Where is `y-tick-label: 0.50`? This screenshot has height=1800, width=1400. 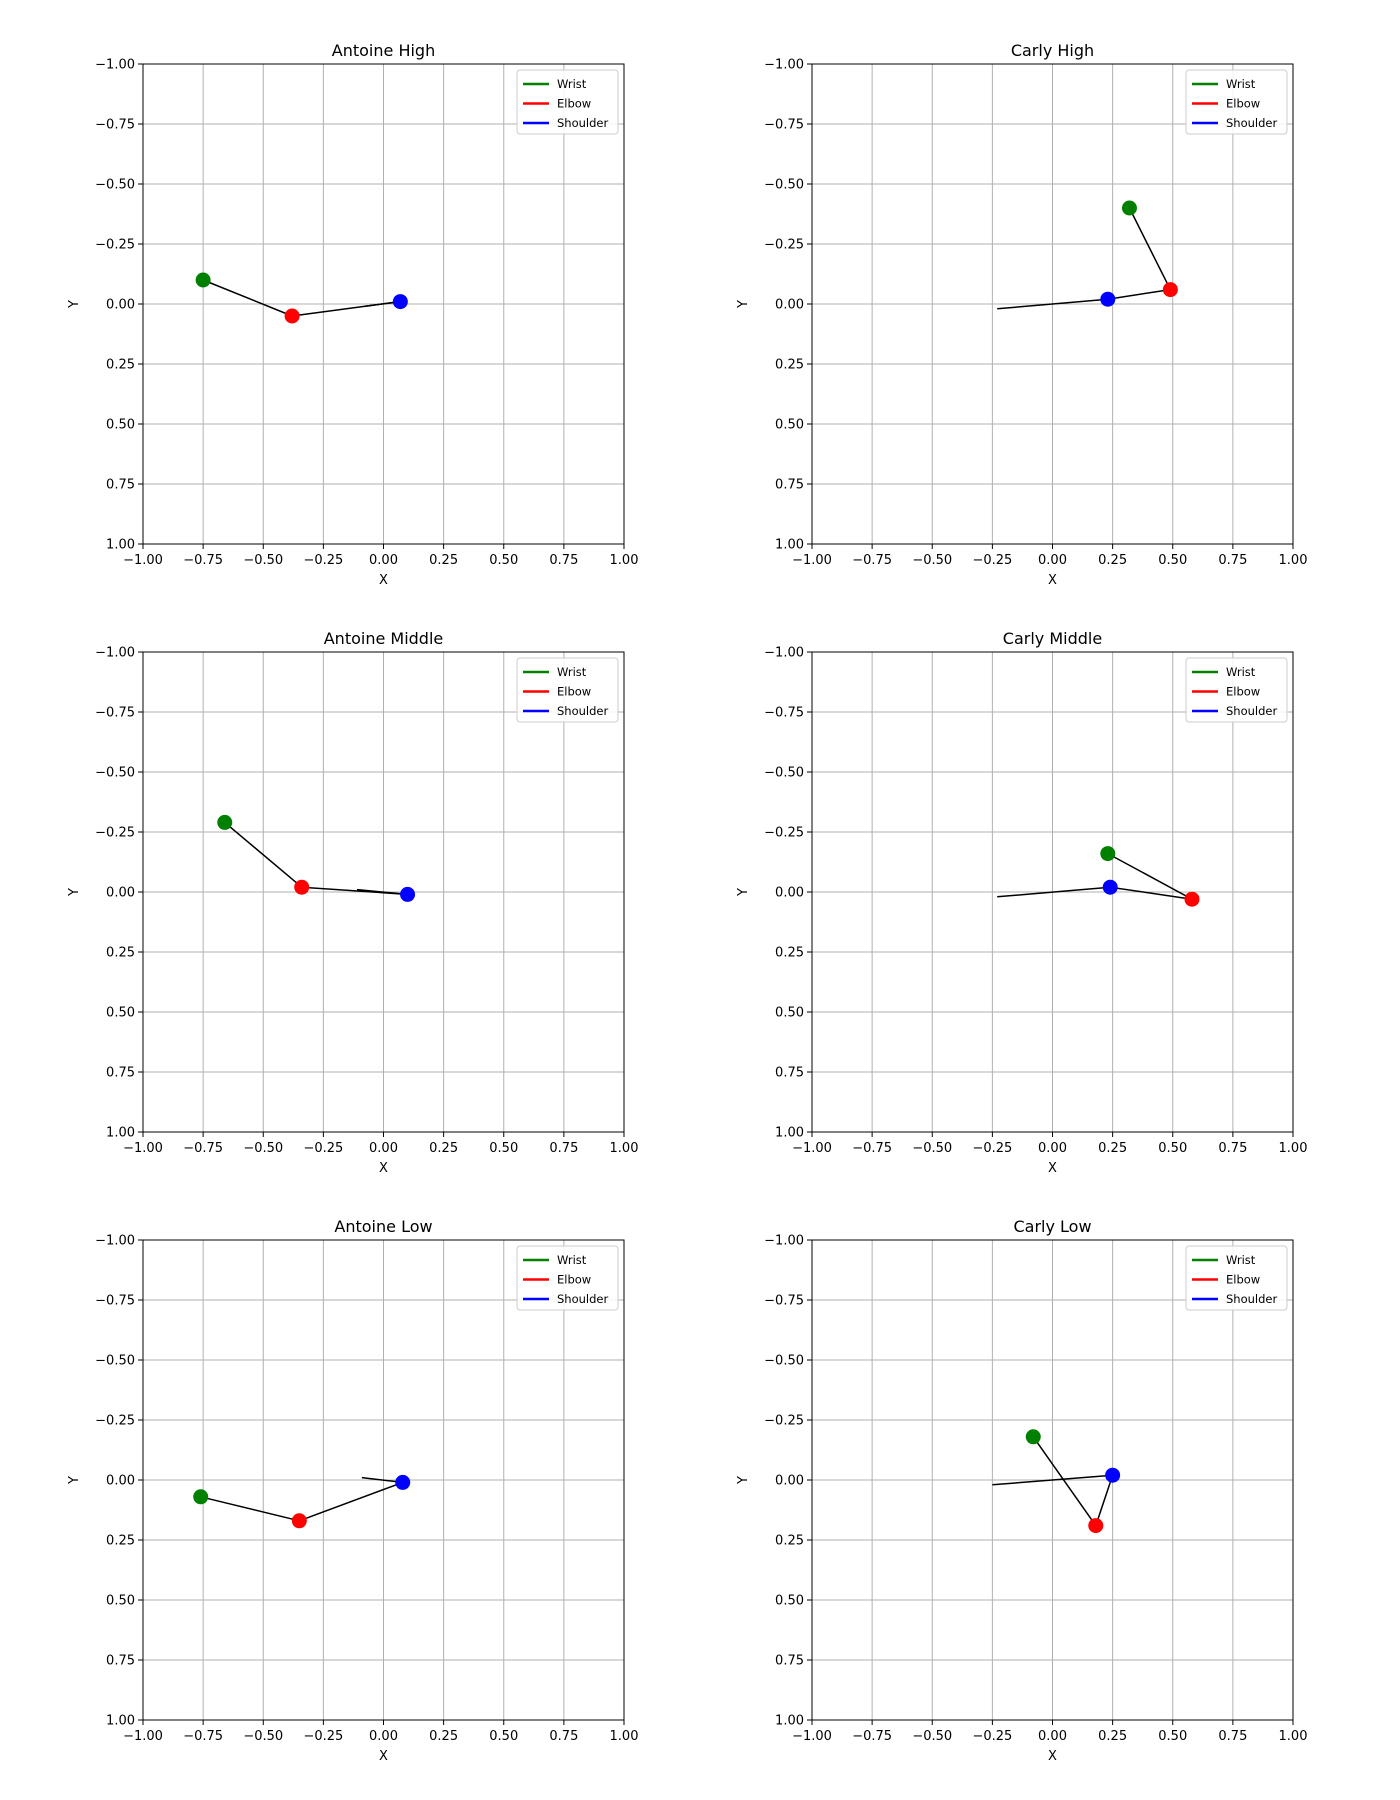 y-tick-label: 0.50 is located at coordinates (120, 1601).